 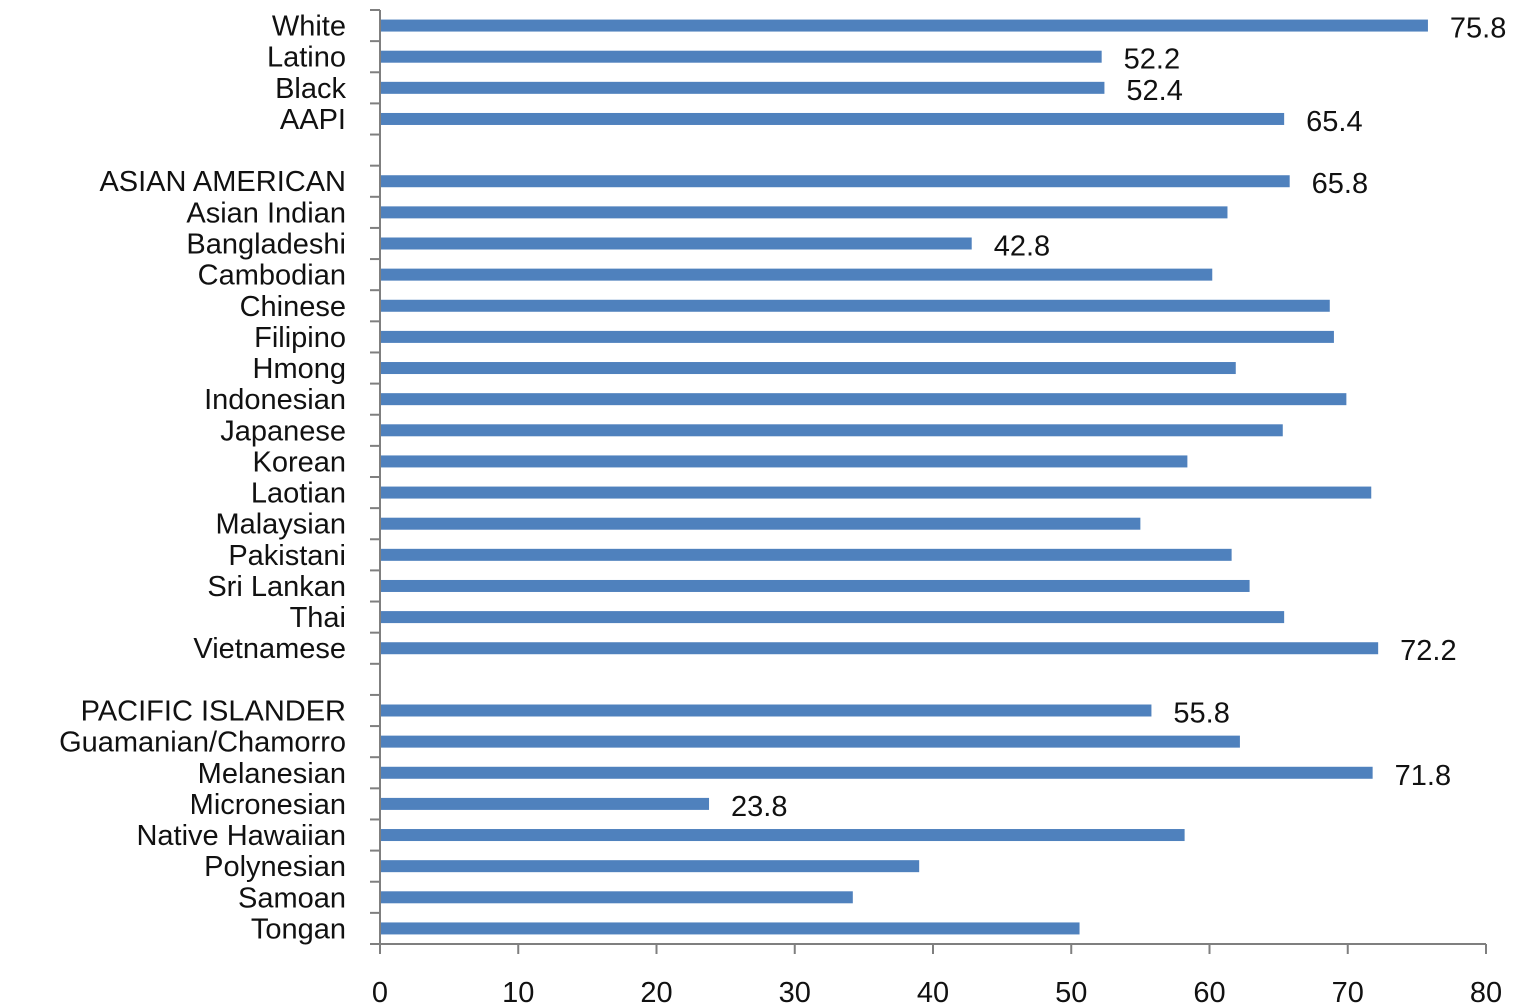 What do you see at coordinates (876, 492) in the screenshot?
I see `bar-laotian` at bounding box center [876, 492].